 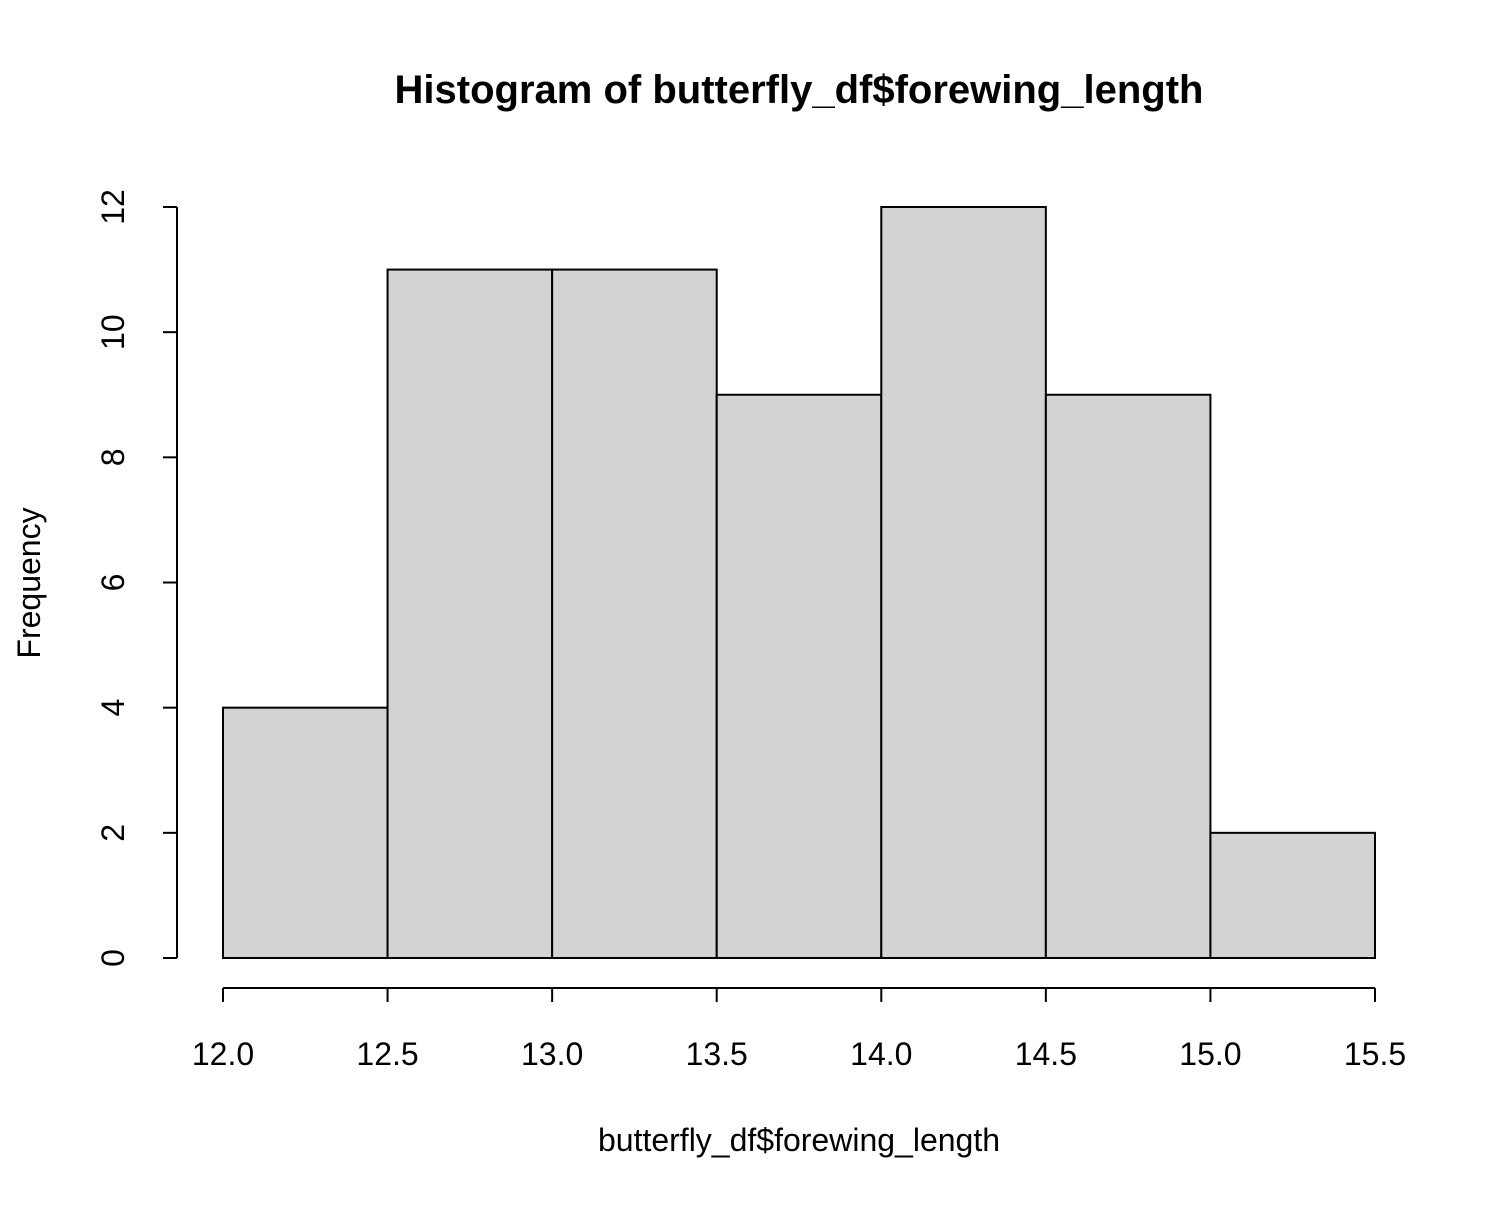 What do you see at coordinates (799, 1029) in the screenshot?
I see `x-axis: 12.0 12.5 13.0 13.5 14.0 14.5 15.0 15.5` at bounding box center [799, 1029].